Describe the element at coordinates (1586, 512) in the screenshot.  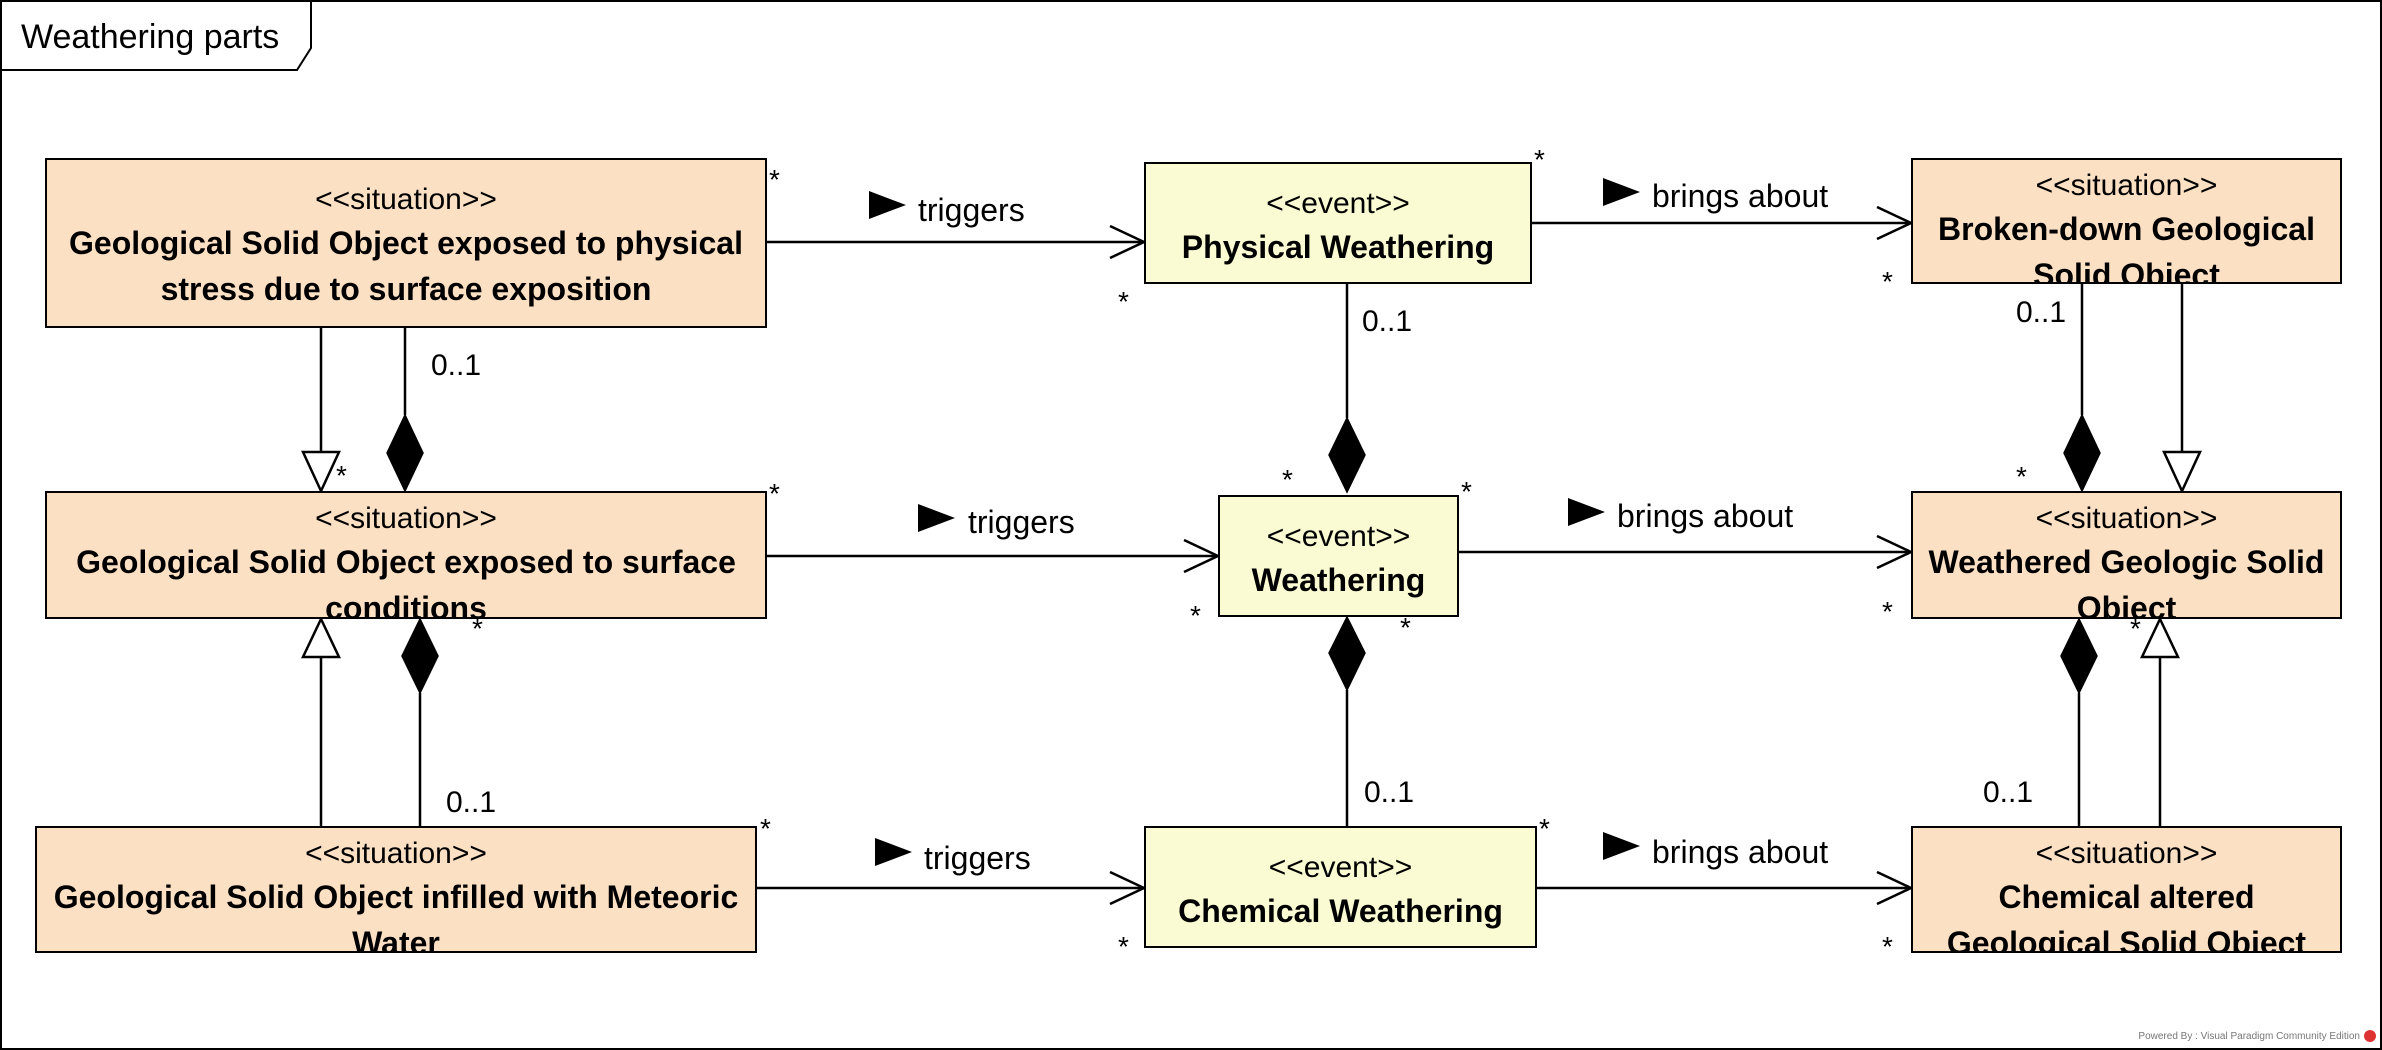
I see `direction-triangle-brings-mid` at that location.